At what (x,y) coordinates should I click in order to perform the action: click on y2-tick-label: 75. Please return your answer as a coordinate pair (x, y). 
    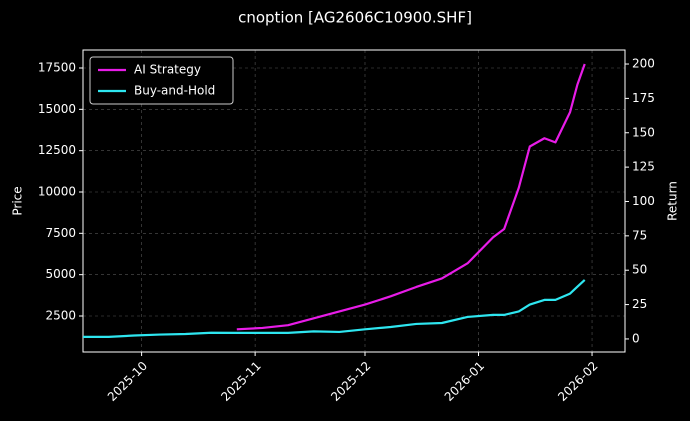
    Looking at the image, I should click on (639, 235).